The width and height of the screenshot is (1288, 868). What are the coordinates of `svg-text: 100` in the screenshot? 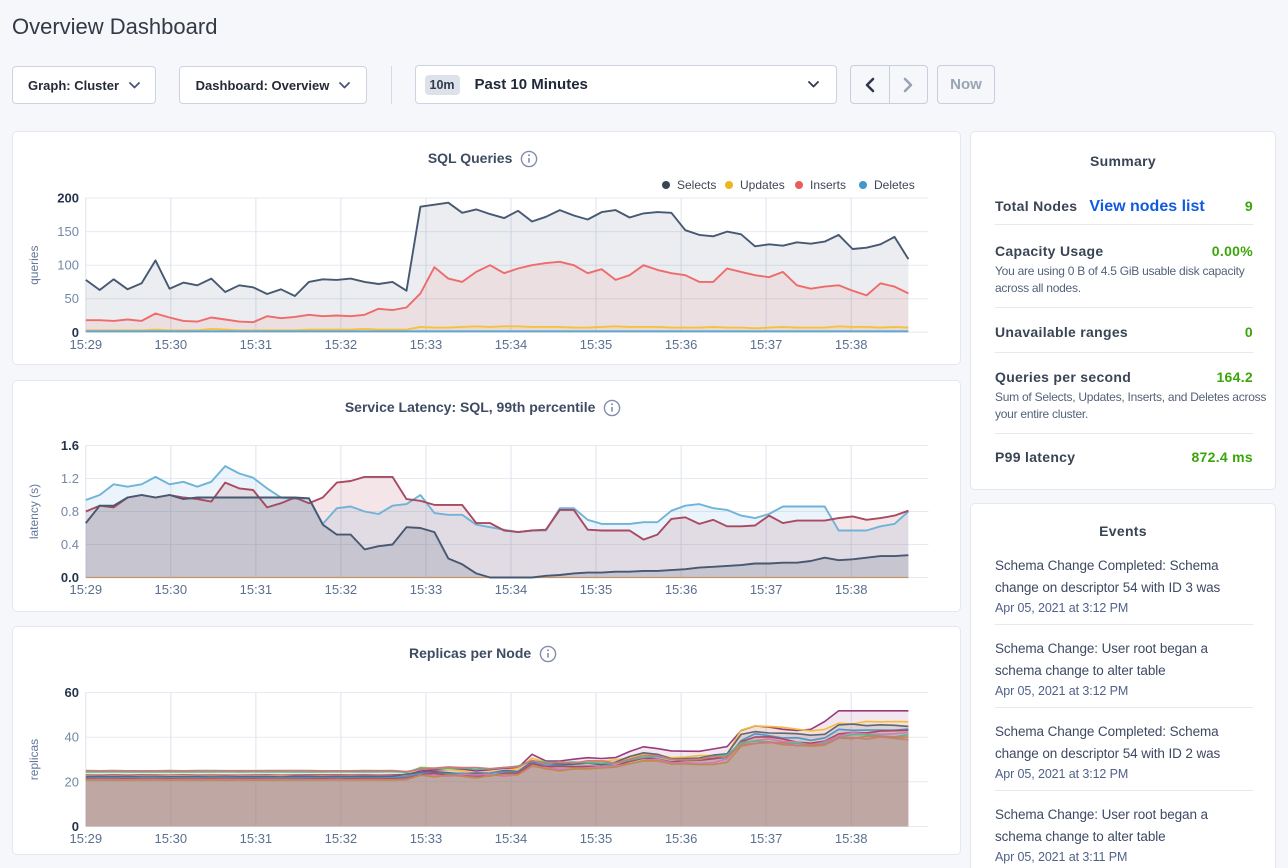 It's located at (68, 265).